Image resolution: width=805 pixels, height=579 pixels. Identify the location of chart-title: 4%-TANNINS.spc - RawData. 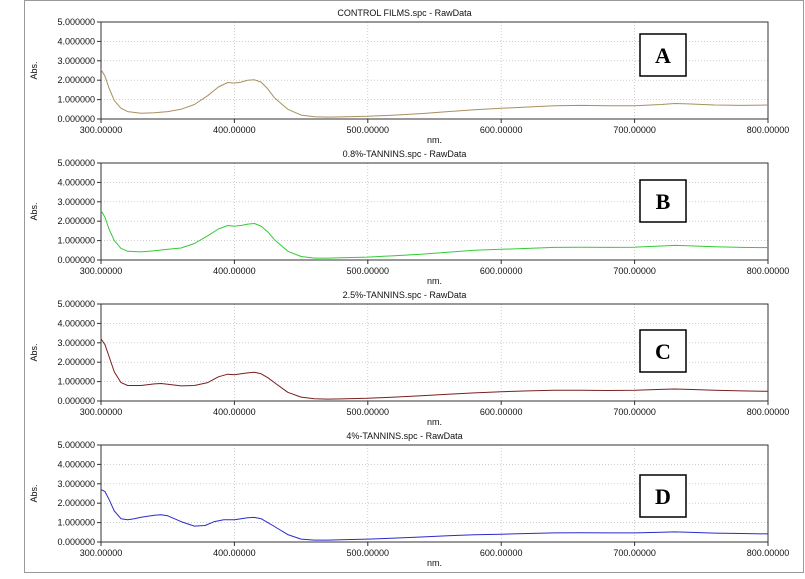
(404, 436).